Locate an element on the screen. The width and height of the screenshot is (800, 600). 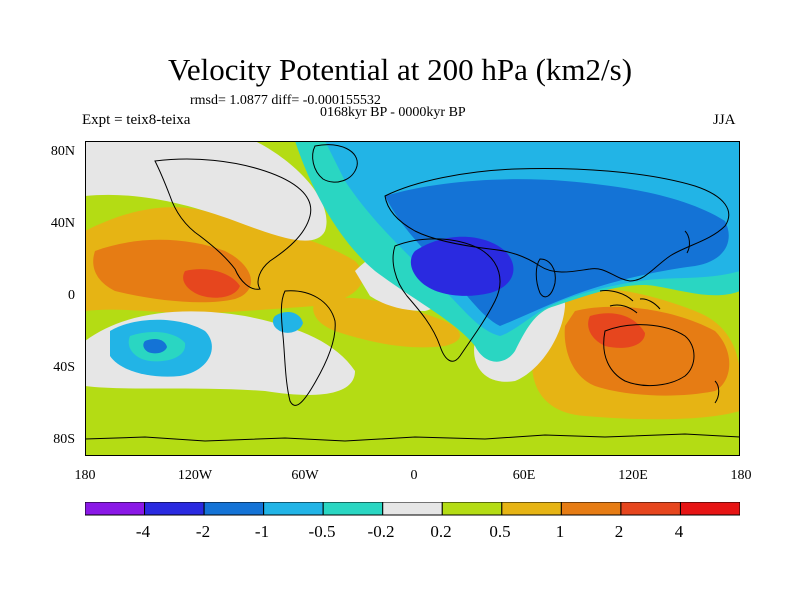
lat-label-0: 0 is located at coordinates (71, 295).